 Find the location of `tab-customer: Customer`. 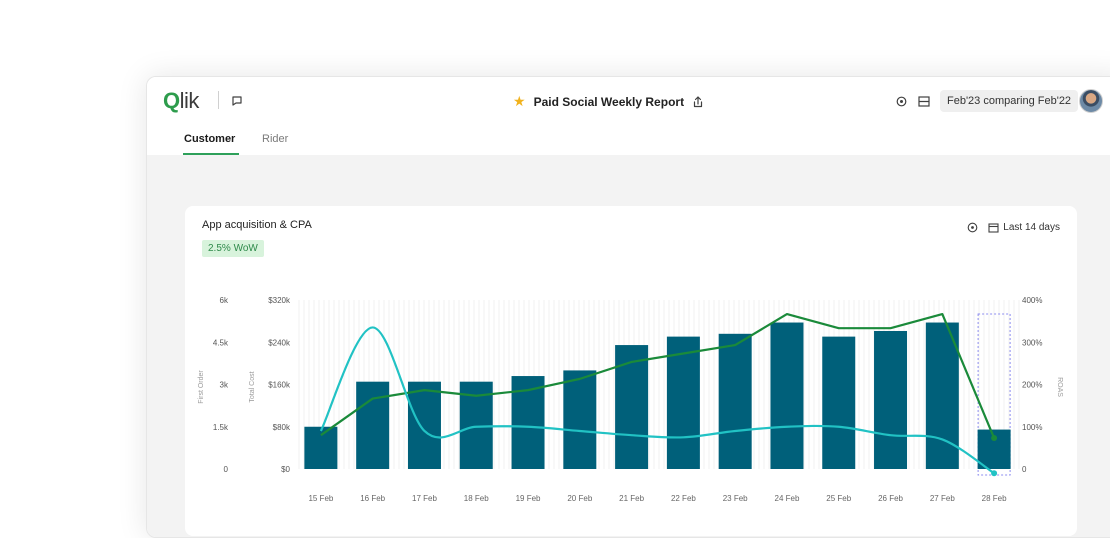

tab-customer: Customer is located at coordinates (210, 139).